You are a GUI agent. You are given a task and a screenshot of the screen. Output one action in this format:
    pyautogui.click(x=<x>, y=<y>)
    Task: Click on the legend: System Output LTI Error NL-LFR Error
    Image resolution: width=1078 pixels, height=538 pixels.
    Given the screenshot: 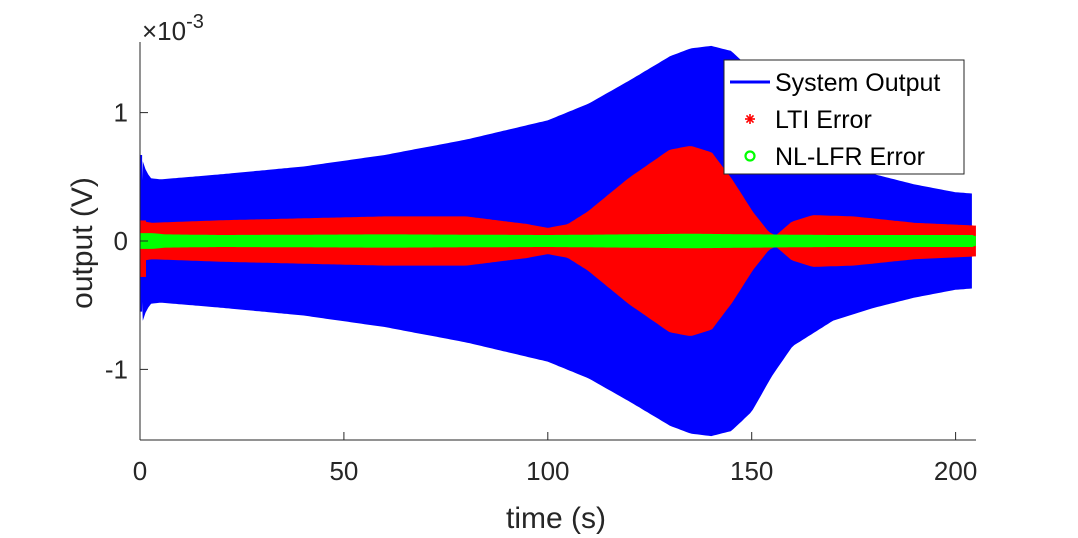 What is the action you would take?
    pyautogui.click(x=844, y=117)
    